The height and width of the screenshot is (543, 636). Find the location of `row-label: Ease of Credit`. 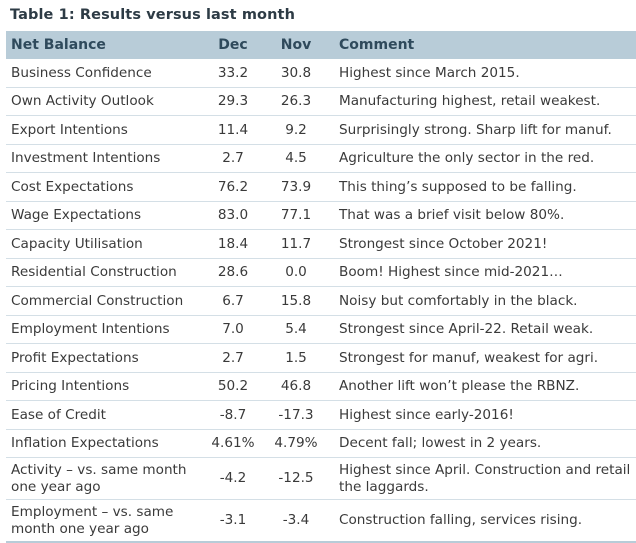

row-label: Ease of Credit is located at coordinates (104, 415).